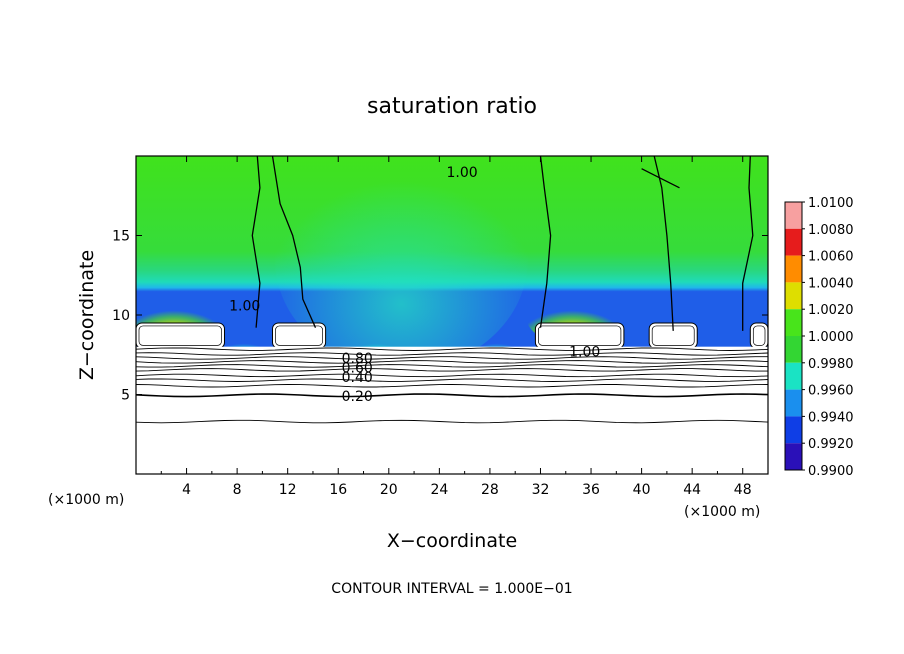  What do you see at coordinates (591, 490) in the screenshot?
I see `x-tick-label: 36` at bounding box center [591, 490].